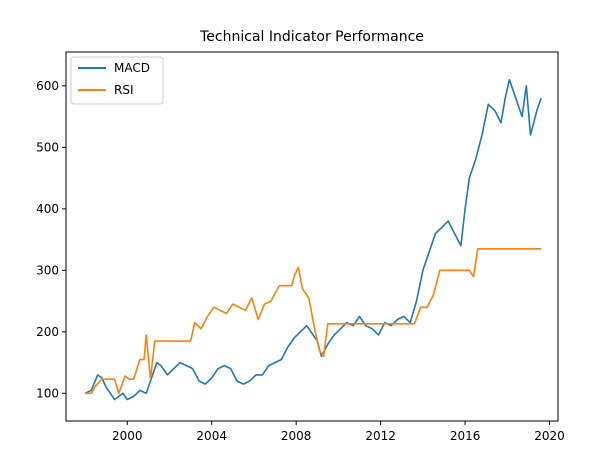 The width and height of the screenshot is (599, 470). I want to click on y-tick-label: 200, so click(47, 332).